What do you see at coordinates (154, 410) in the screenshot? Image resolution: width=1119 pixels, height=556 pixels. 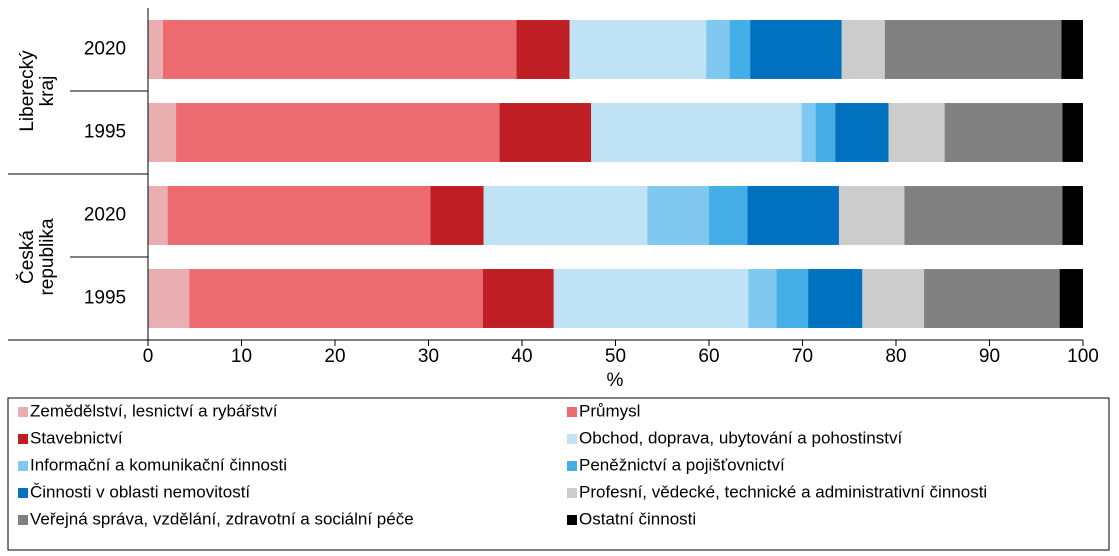 I see `legend-label: Zemědělství, lesnictví a rybářství` at bounding box center [154, 410].